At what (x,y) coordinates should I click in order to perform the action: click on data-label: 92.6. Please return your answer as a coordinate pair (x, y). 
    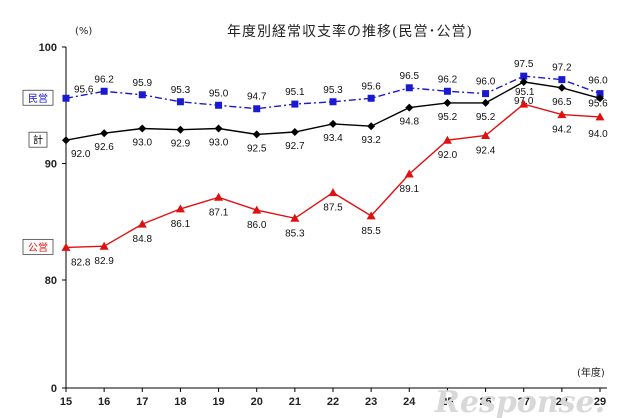
    Looking at the image, I should click on (104, 147).